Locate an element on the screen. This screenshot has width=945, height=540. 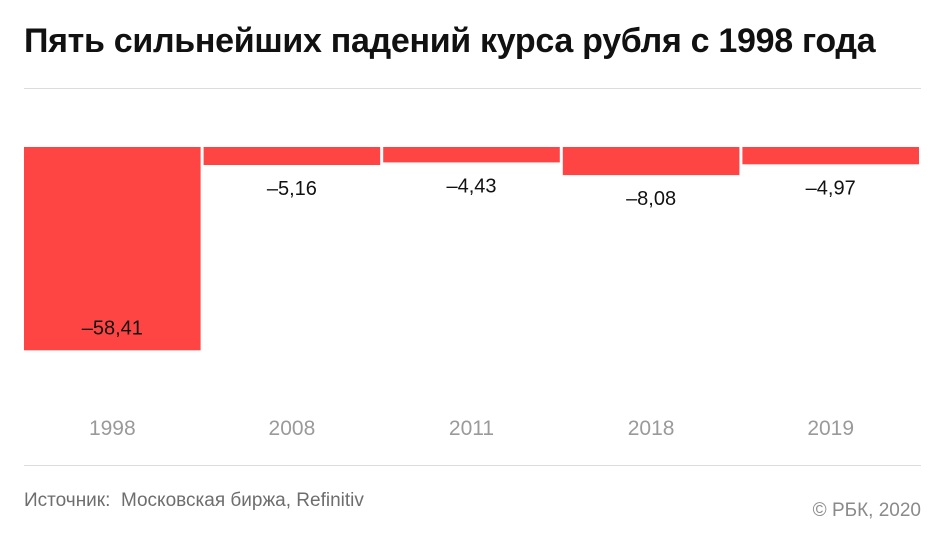
top-divider is located at coordinates (472, 88).